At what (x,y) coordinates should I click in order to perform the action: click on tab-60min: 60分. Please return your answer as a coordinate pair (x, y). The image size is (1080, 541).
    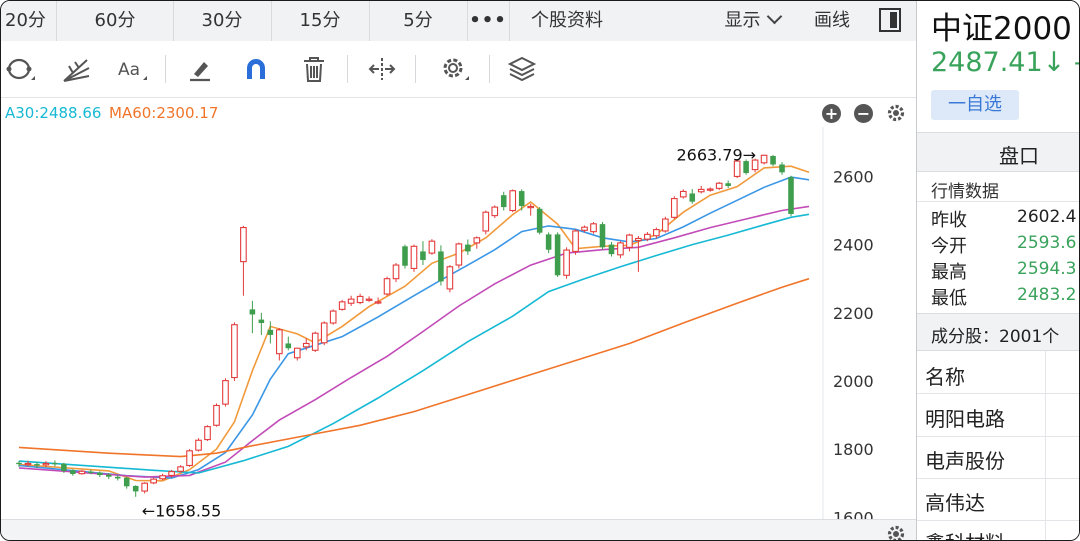
    Looking at the image, I should click on (115, 21).